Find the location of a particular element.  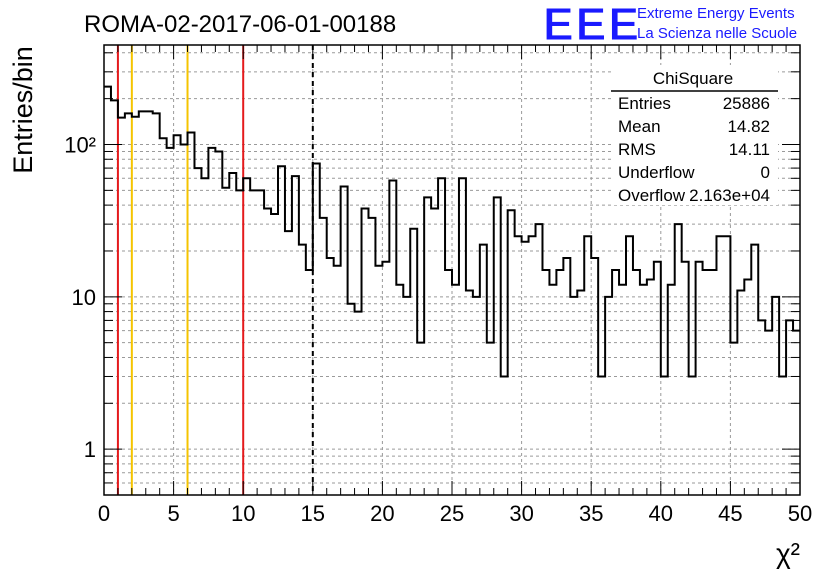

stats-value-overflow: 2.163e+04 is located at coordinates (729, 195).